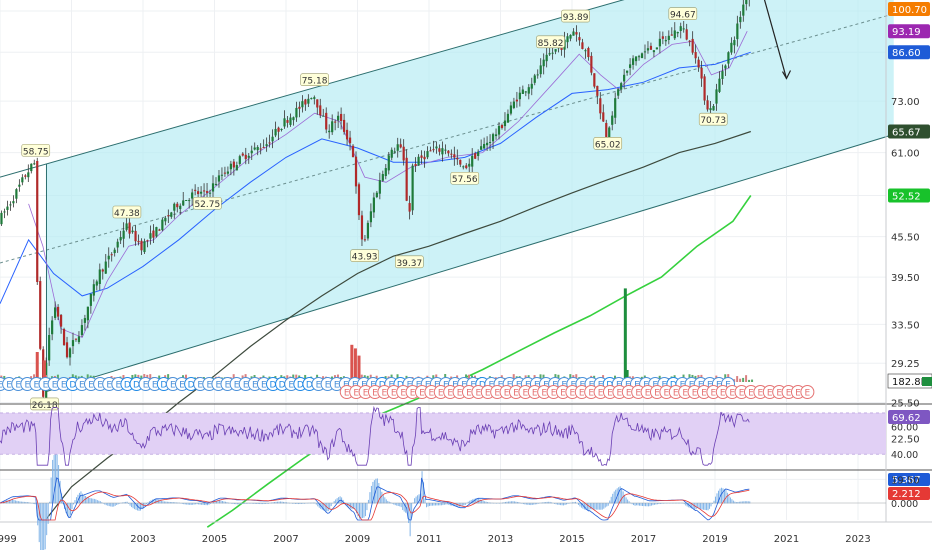 This screenshot has width=932, height=554. I want to click on event-marker-label: D, so click(72, 386).